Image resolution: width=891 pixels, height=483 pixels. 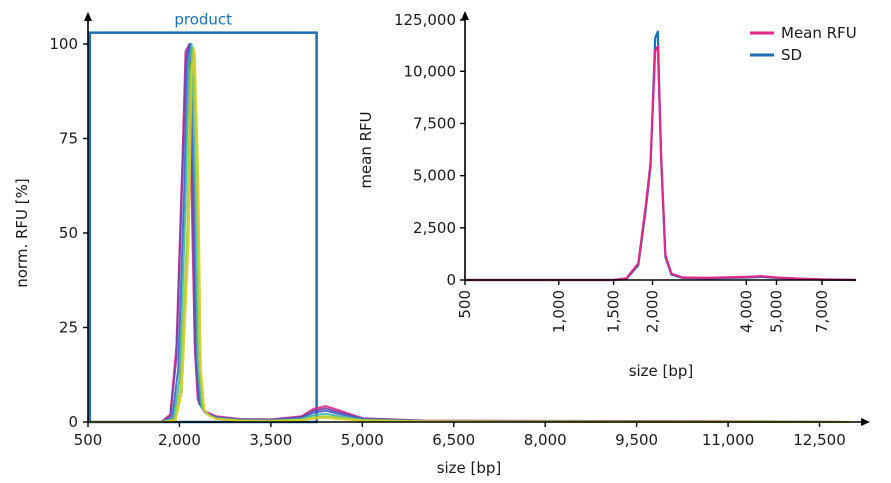 I want to click on legend-label-2: SD, so click(x=791, y=55).